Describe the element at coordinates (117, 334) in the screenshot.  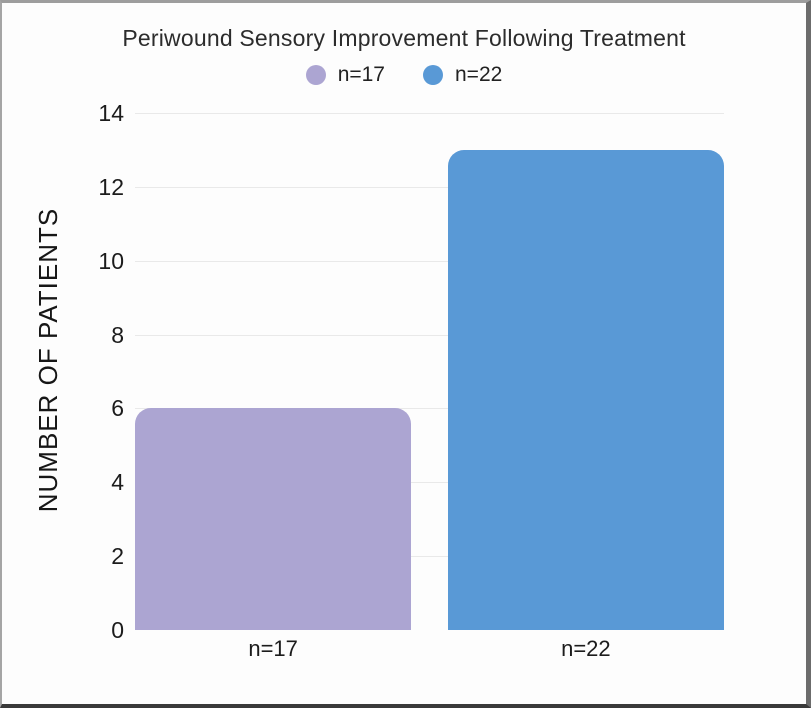
I see `y-tick-label: 8` at that location.